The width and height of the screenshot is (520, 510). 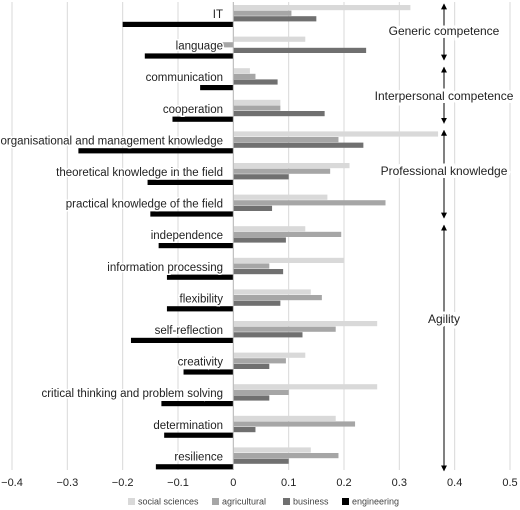 I want to click on annotation-label: Agility, so click(x=444, y=319).